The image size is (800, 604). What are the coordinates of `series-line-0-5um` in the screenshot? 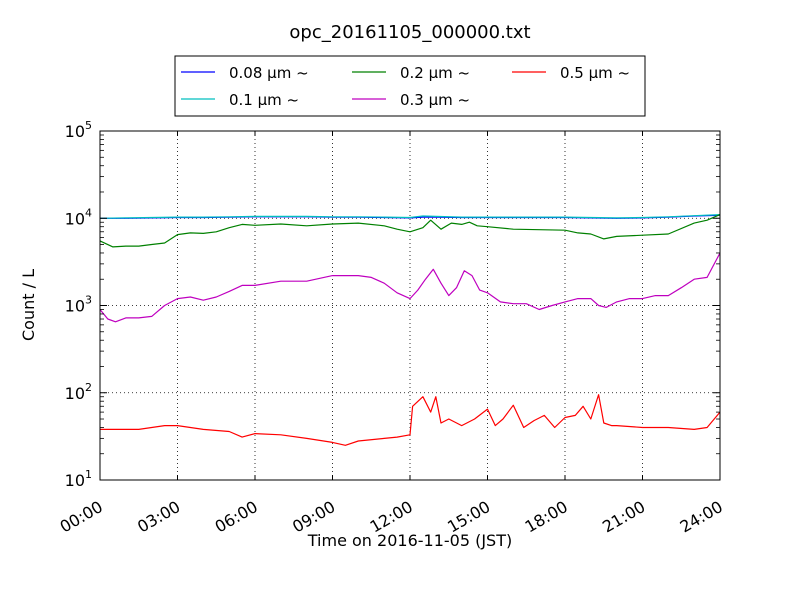 It's located at (410, 420).